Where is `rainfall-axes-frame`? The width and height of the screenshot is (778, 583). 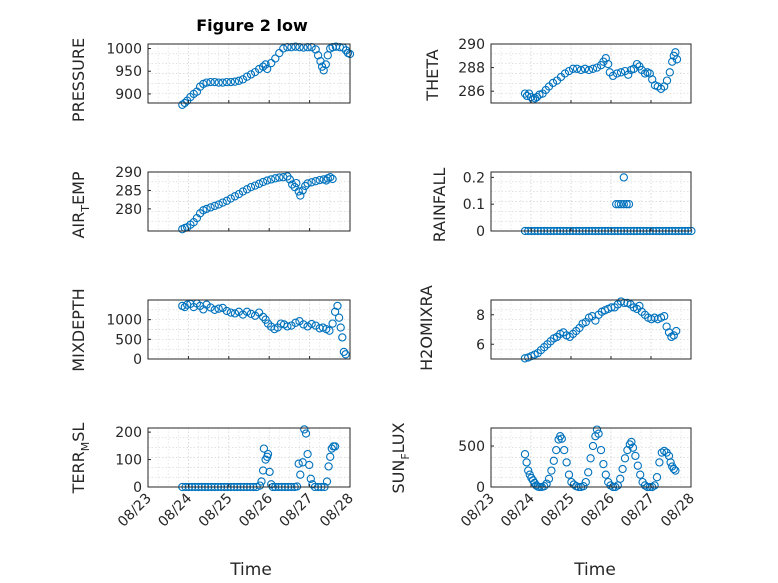 rainfall-axes-frame is located at coordinates (591, 201).